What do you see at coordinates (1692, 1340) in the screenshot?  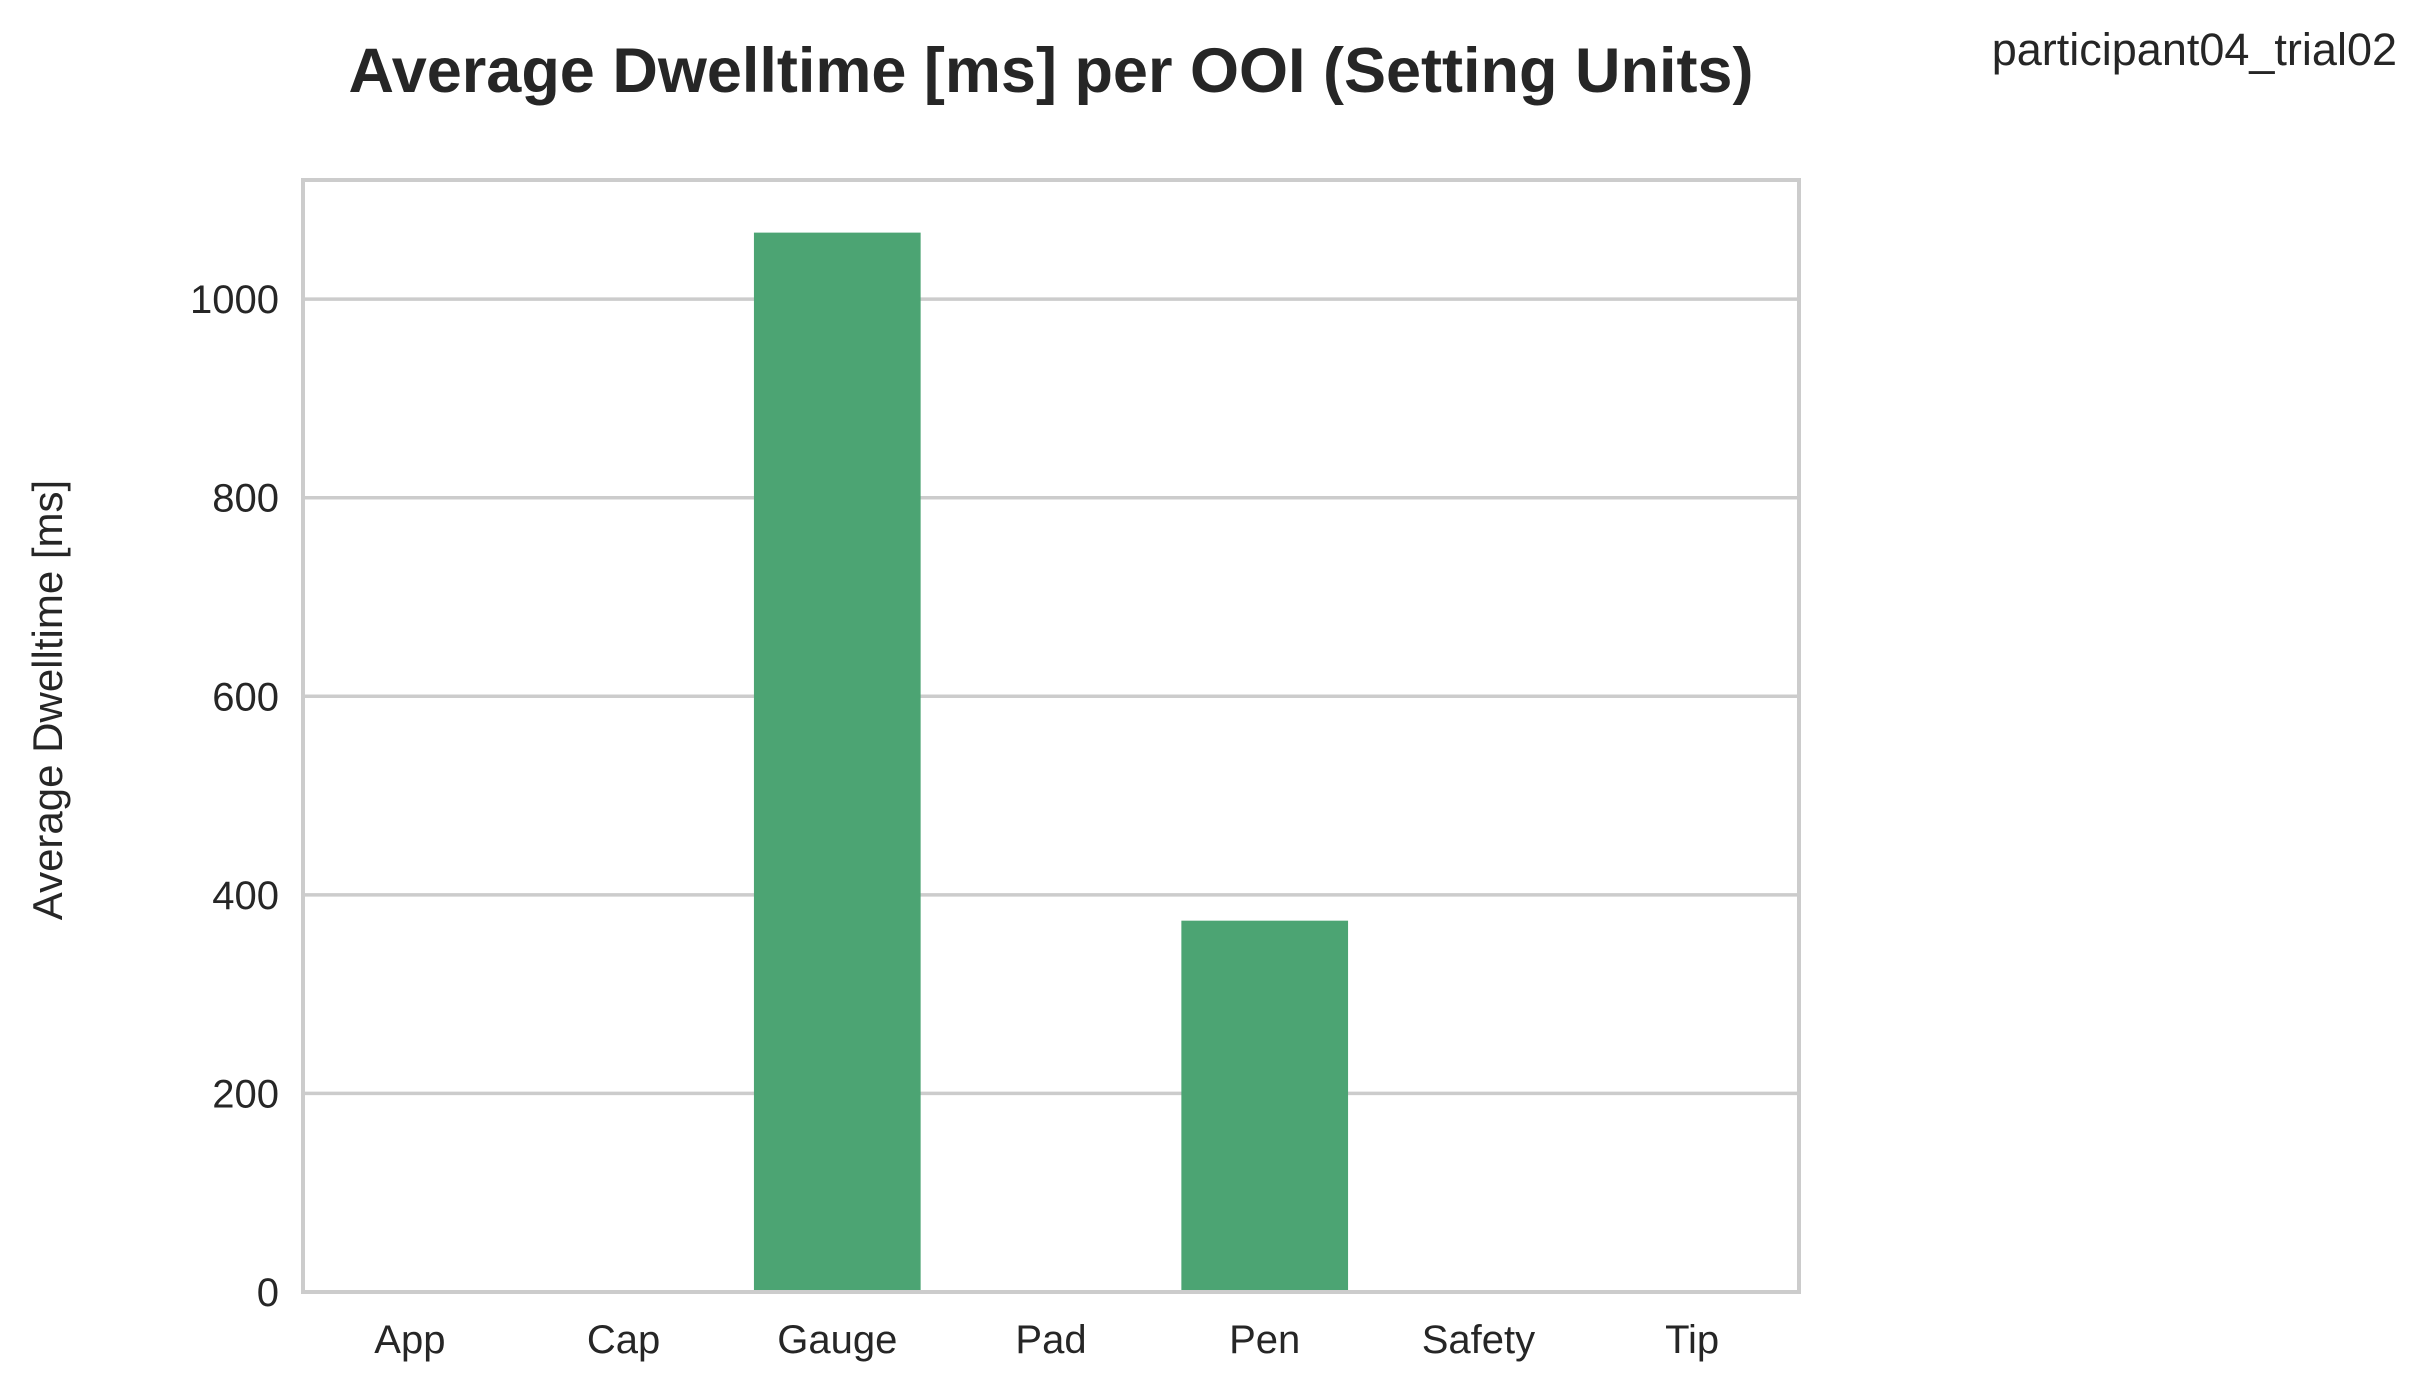 I see `x-tick-label-tip: Tip` at bounding box center [1692, 1340].